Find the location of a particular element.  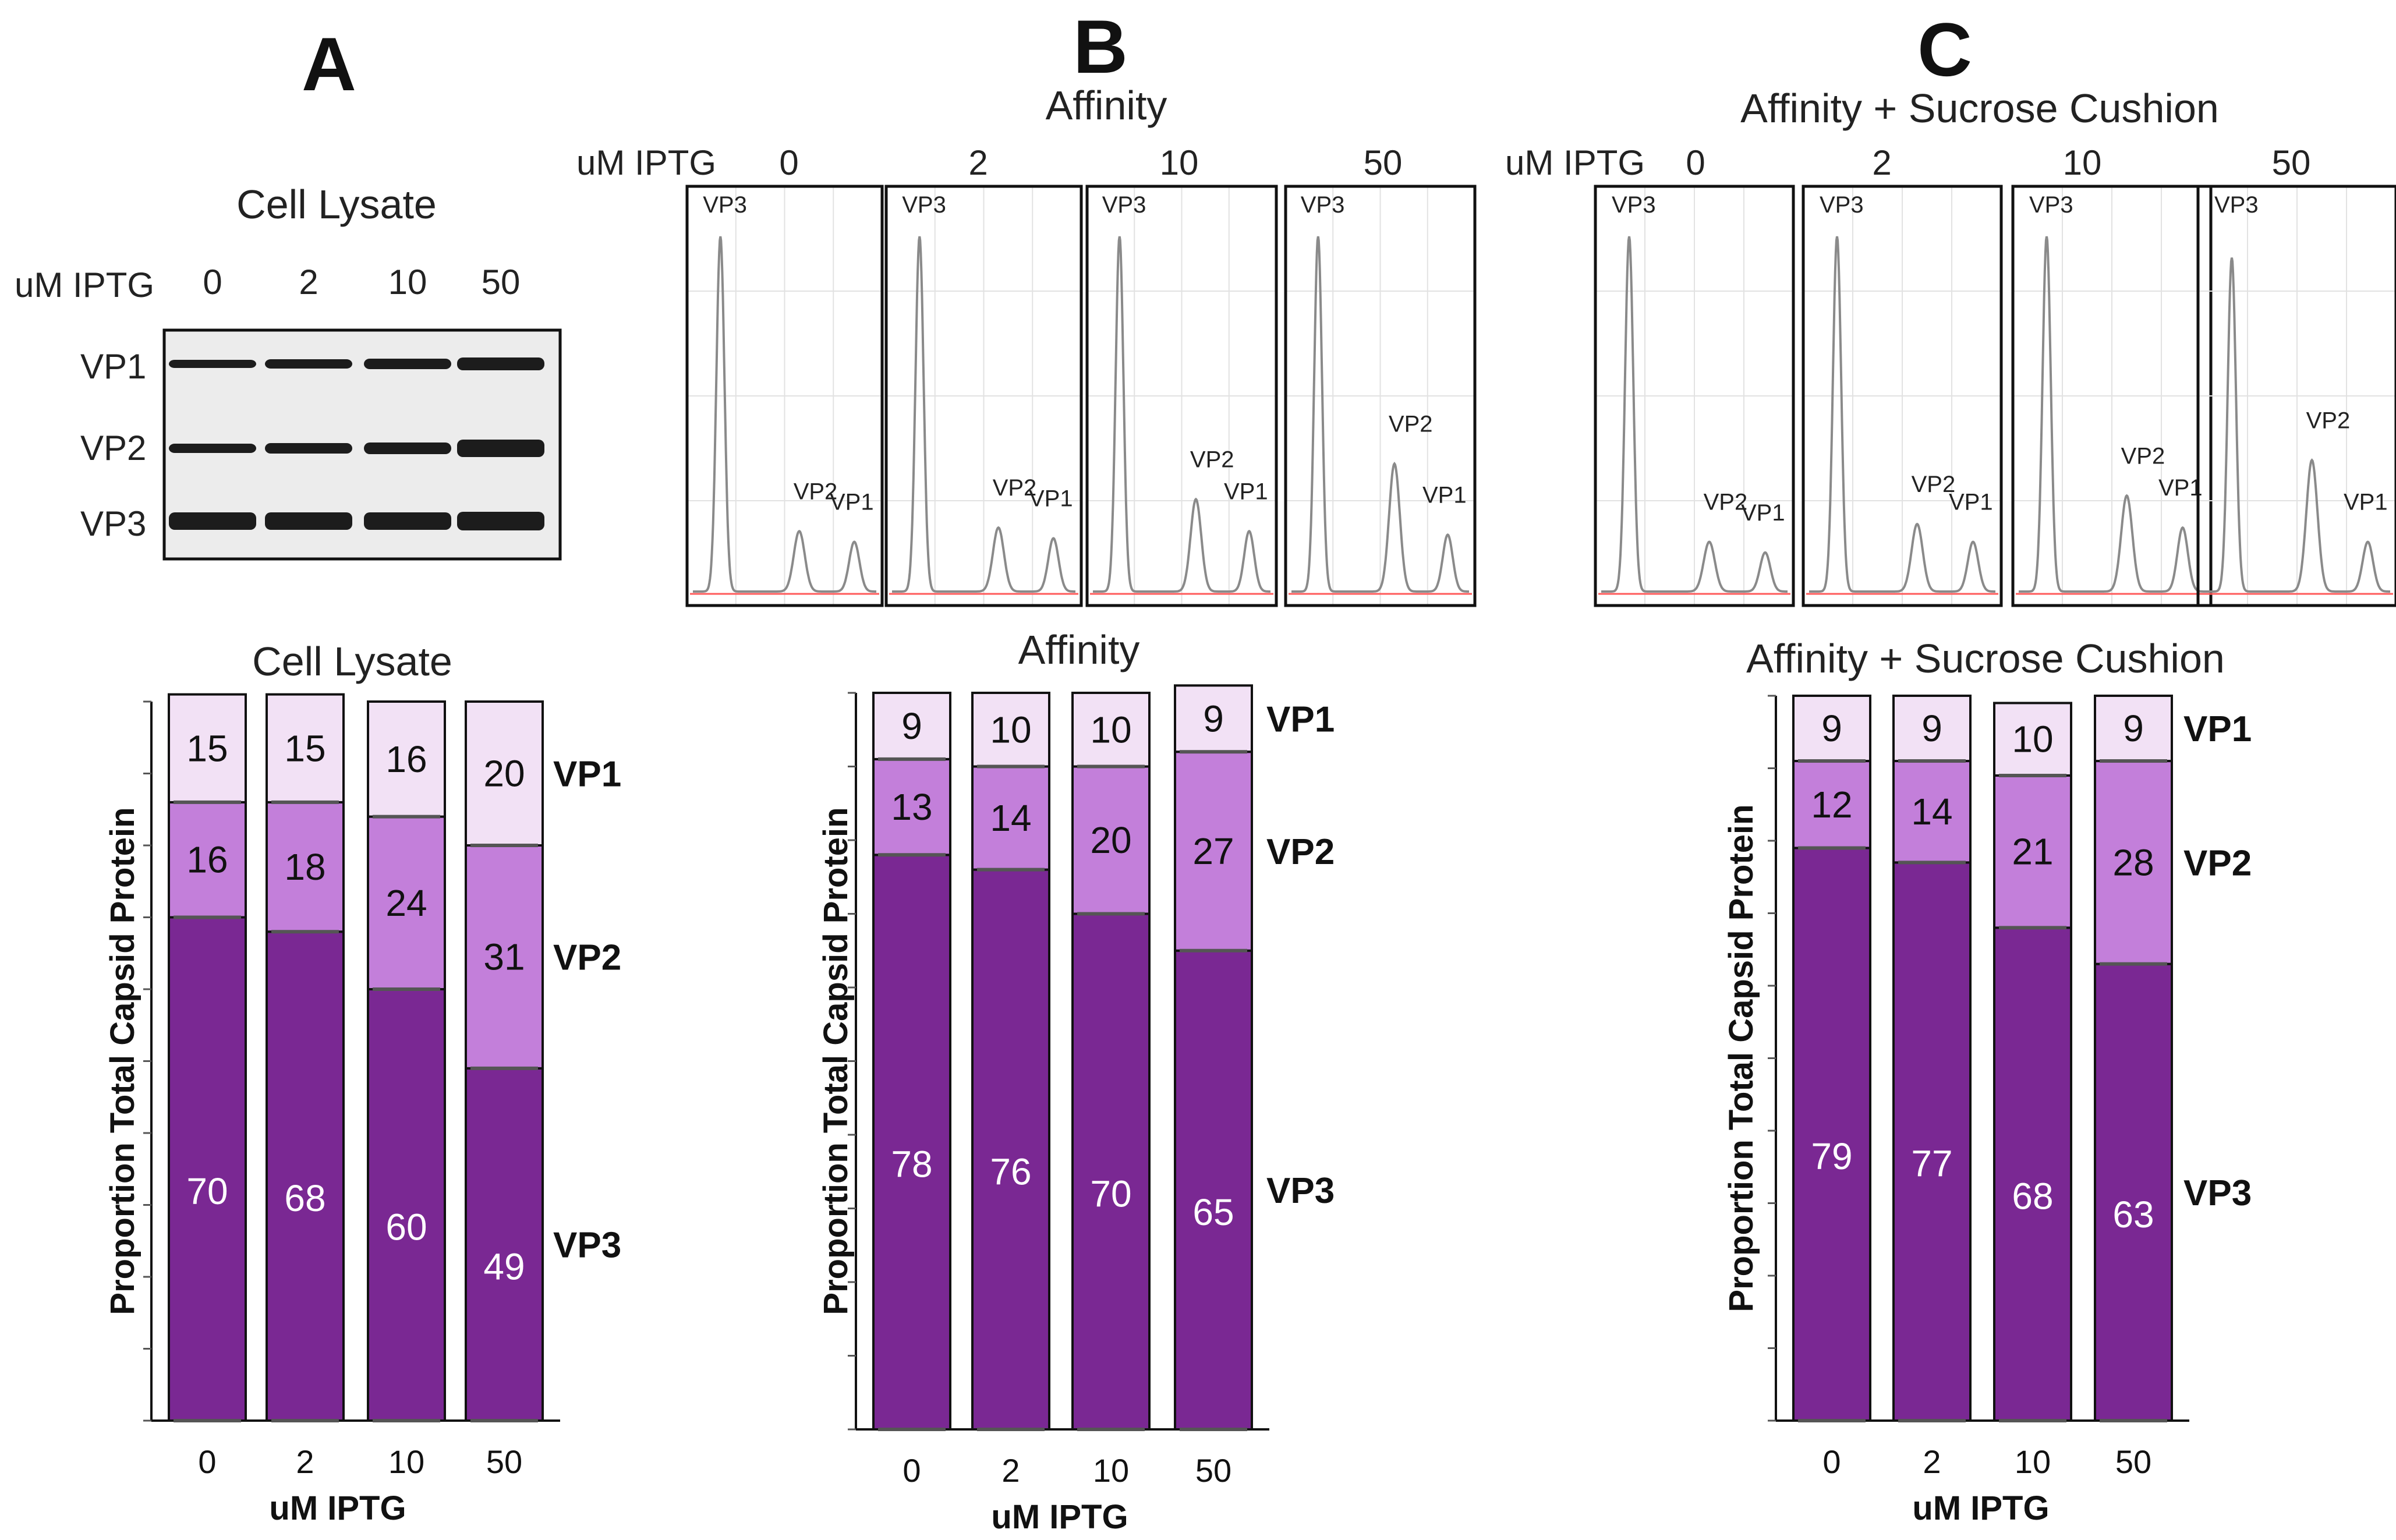

panel-letter-b: B is located at coordinates (1100, 46).